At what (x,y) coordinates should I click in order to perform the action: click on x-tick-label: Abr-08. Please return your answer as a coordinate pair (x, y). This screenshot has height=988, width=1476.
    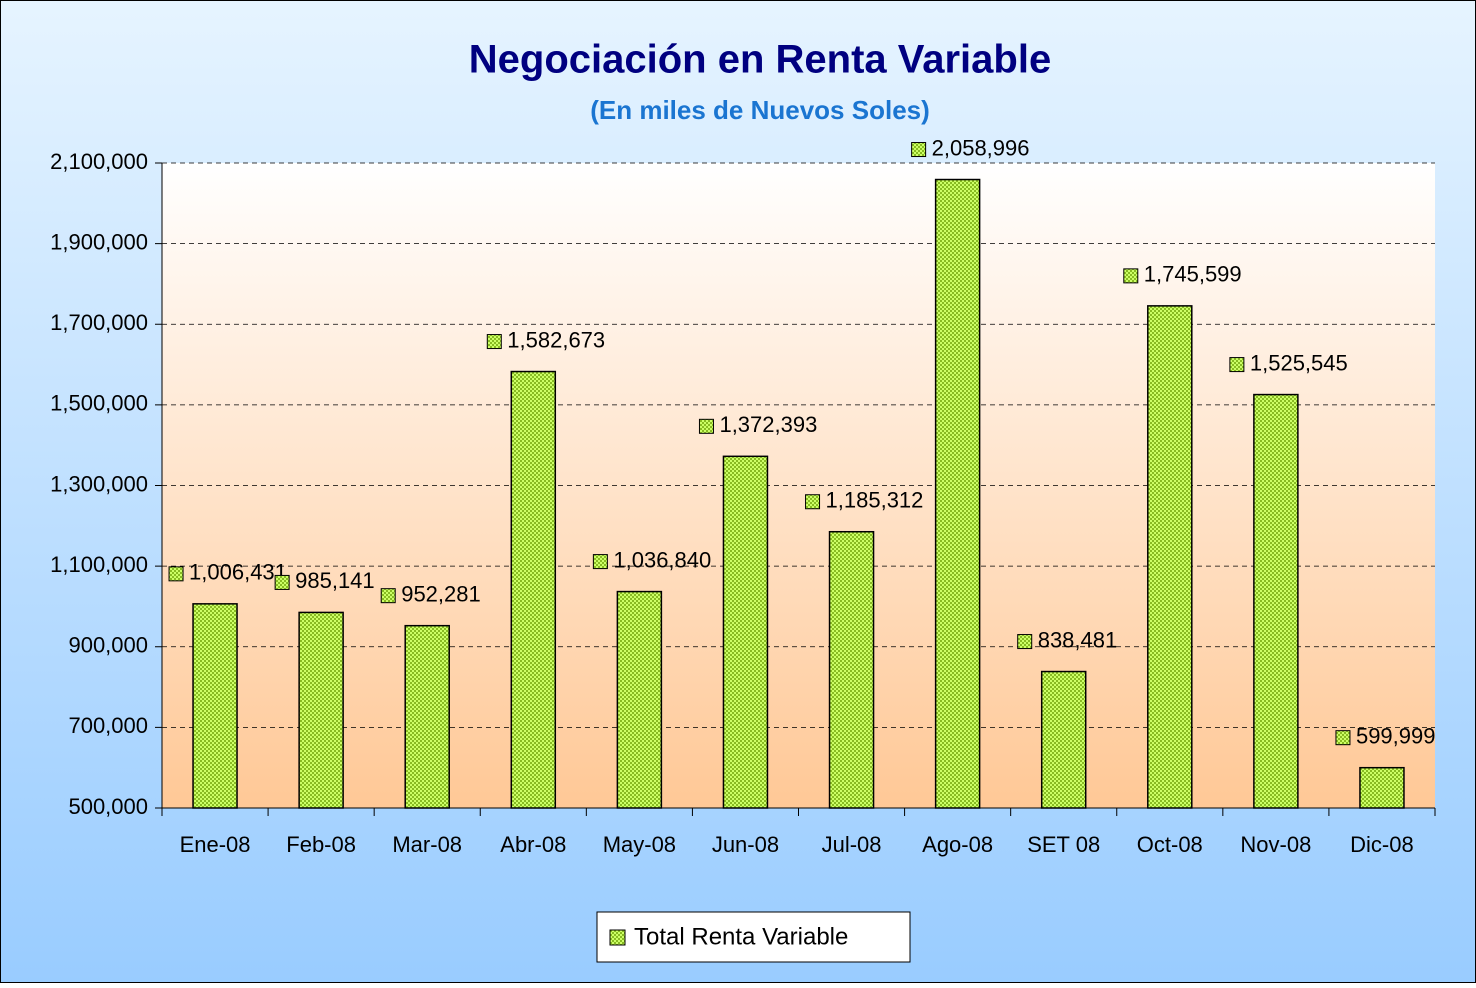
    Looking at the image, I should click on (533, 844).